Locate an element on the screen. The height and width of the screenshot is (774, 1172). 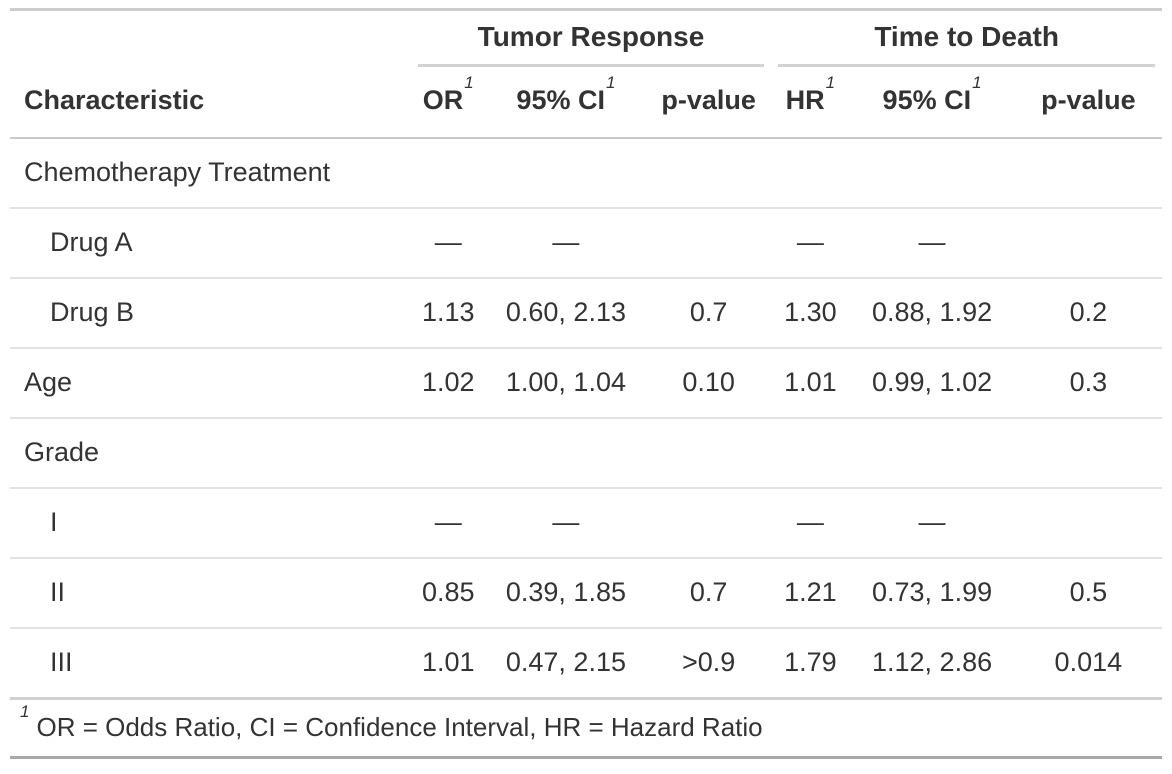
column-header-ci-death: 95% CI1 is located at coordinates (932, 103).